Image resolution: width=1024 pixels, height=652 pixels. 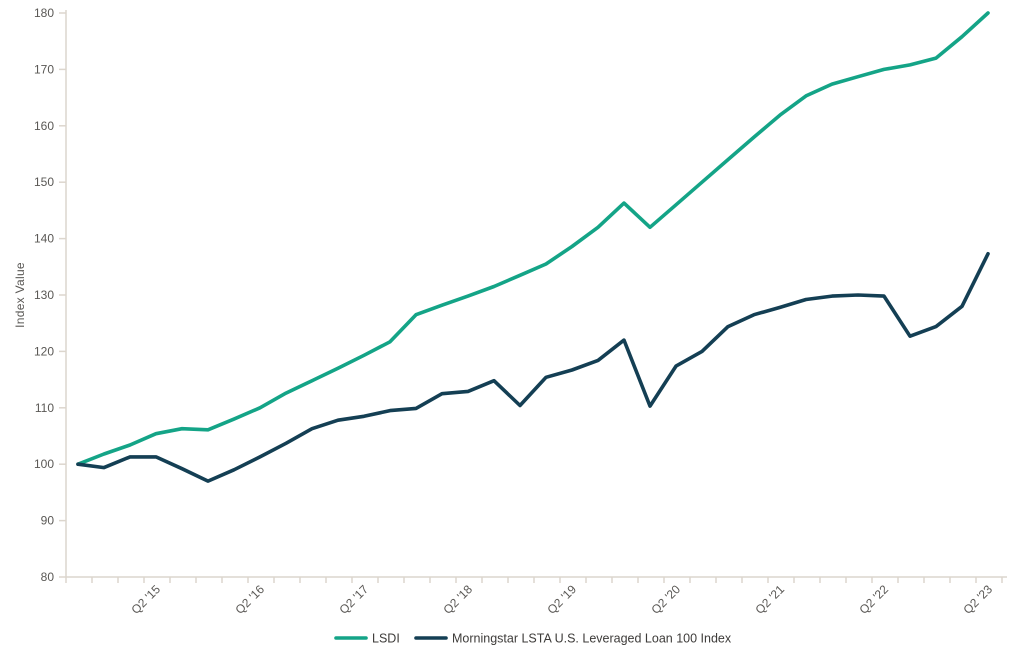 I want to click on x-axis-tick-label: Q2 '23, so click(x=977, y=599).